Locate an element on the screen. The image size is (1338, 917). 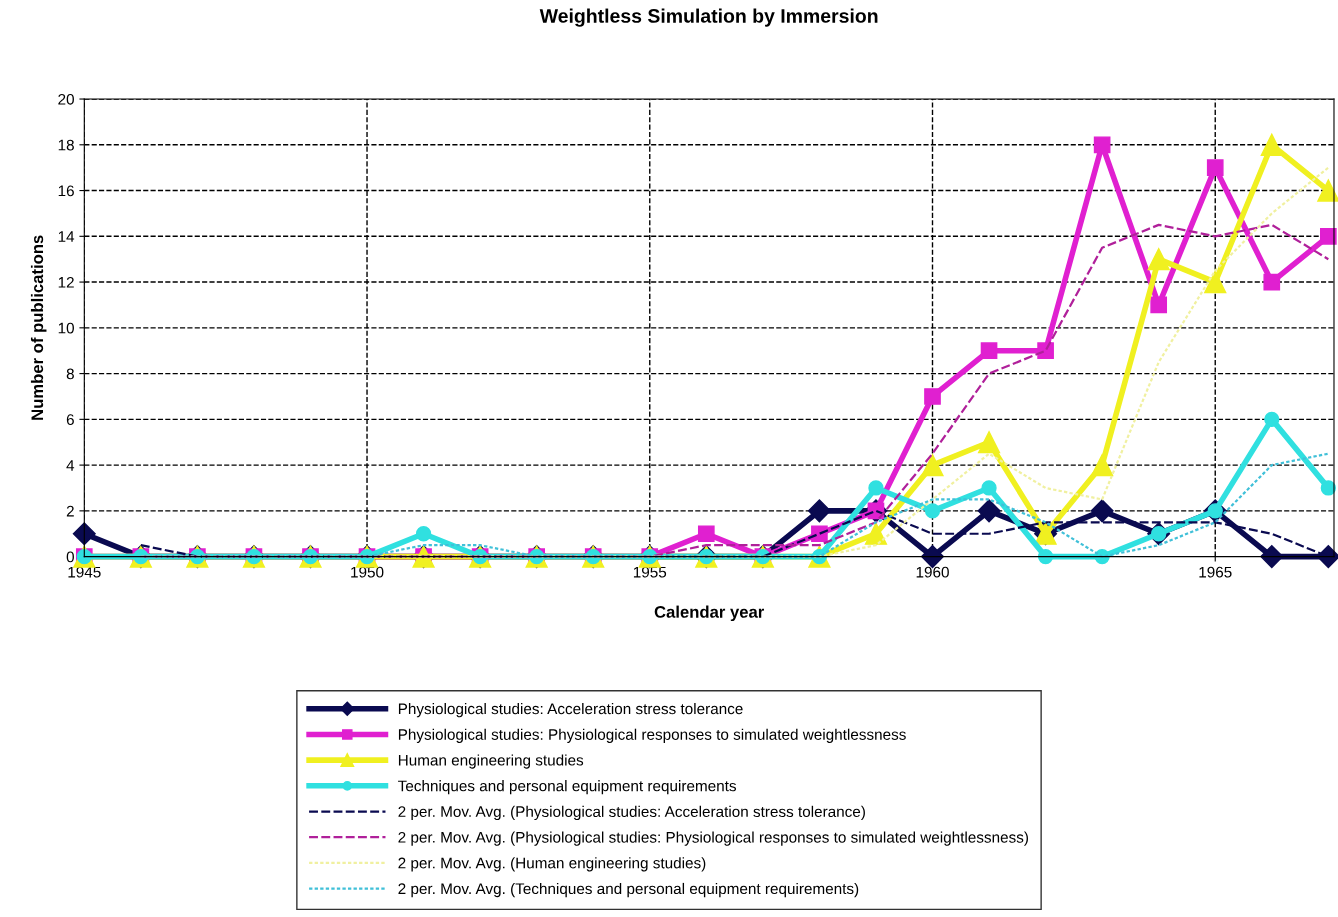
chart-title: Weightless Simulation by Immersion is located at coordinates (708, 17).